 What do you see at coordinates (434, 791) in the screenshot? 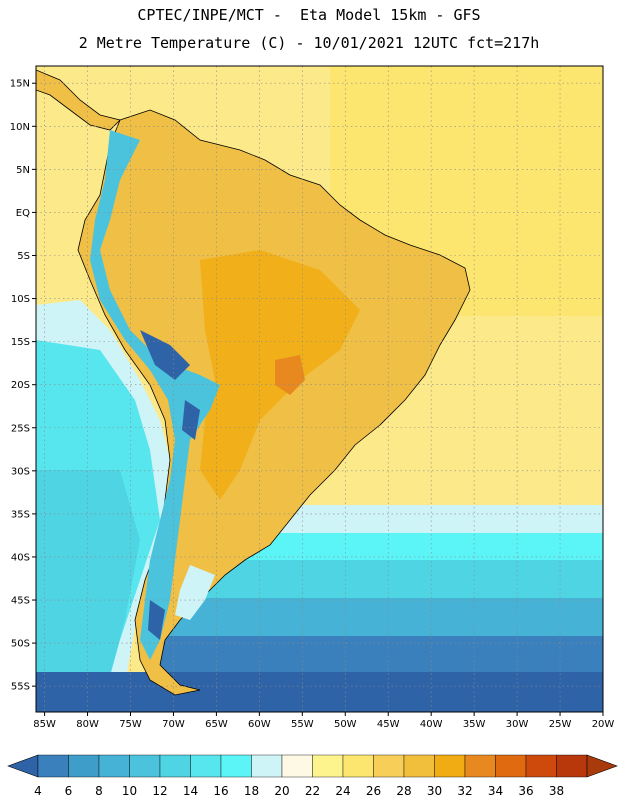
I see `colorbar-value-label: 30` at bounding box center [434, 791].